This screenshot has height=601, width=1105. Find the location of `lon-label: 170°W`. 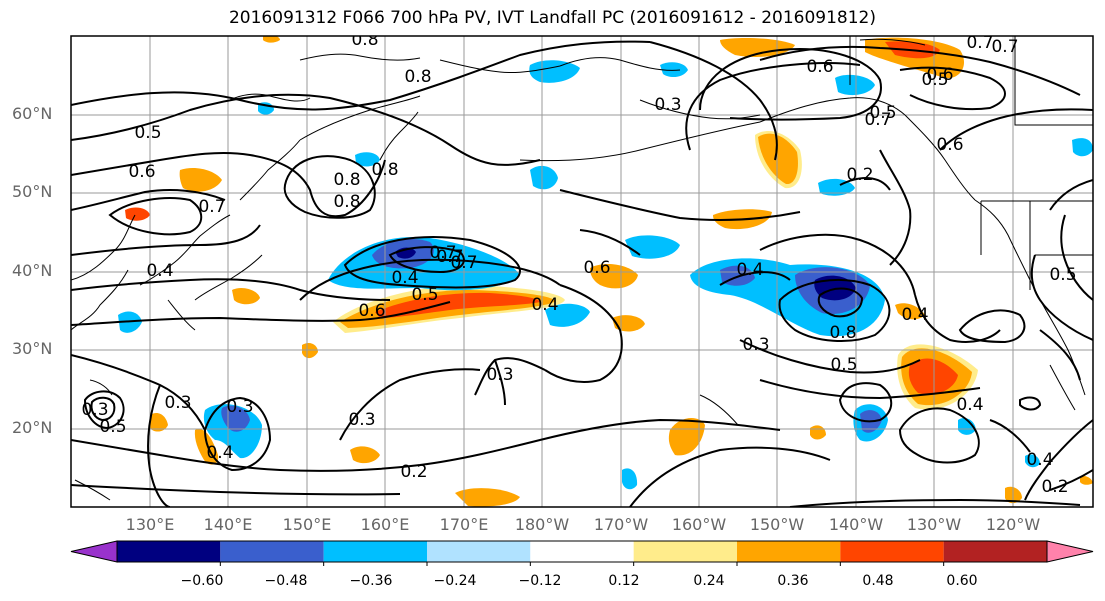

lon-label: 170°W is located at coordinates (621, 524).